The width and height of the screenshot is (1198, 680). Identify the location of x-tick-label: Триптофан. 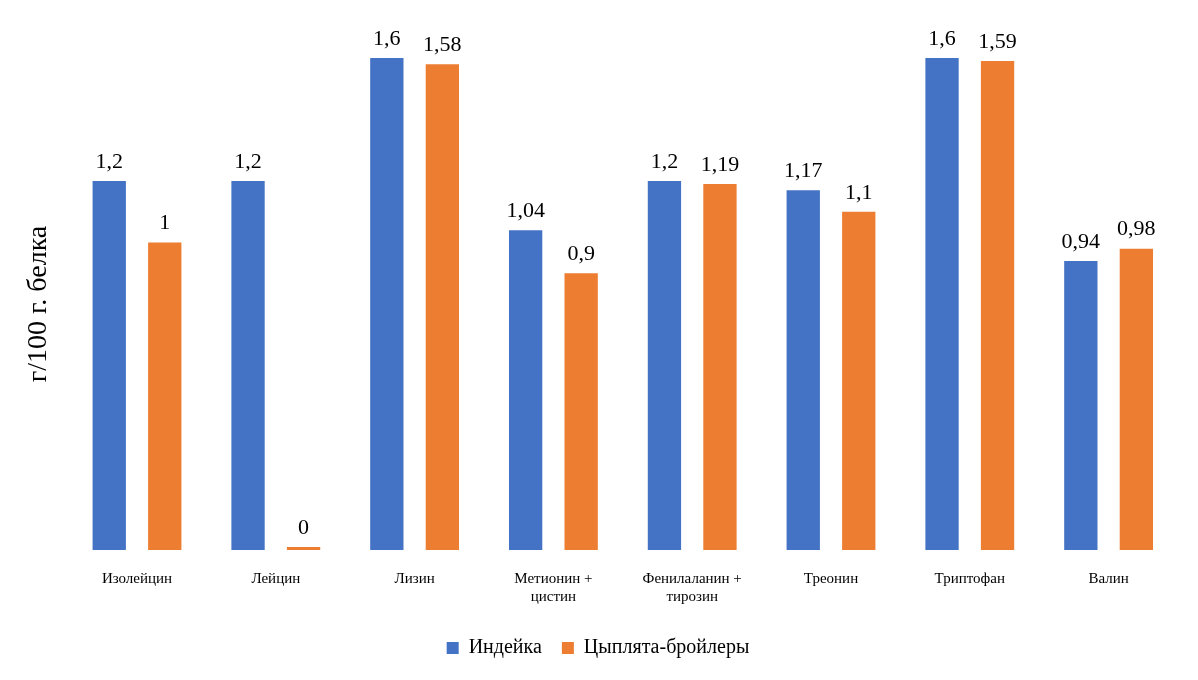
(970, 577).